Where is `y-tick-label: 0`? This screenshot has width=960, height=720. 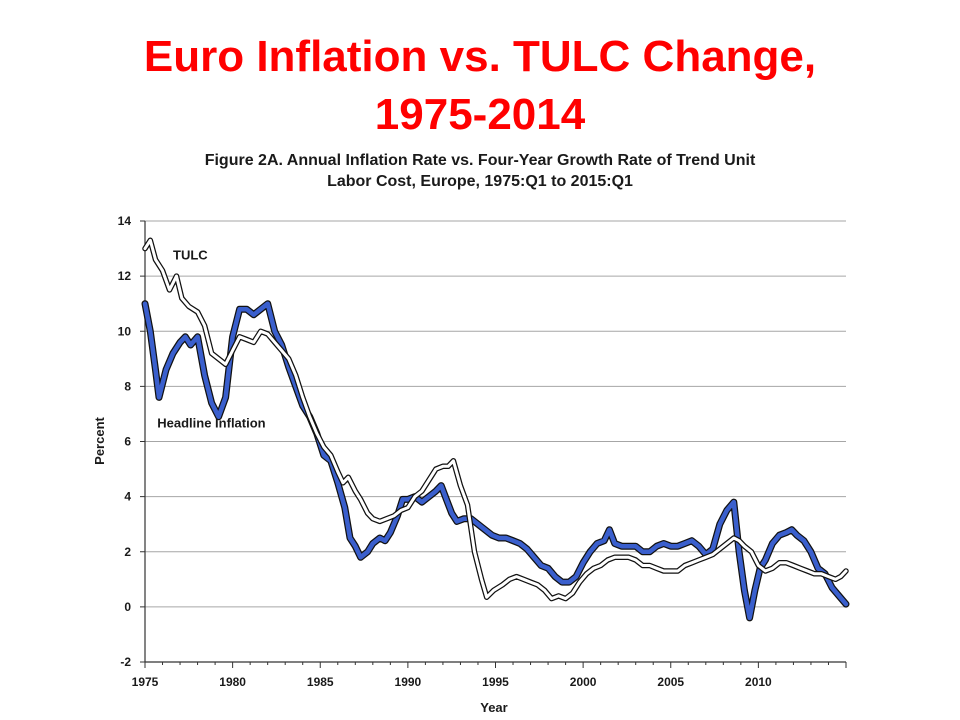 y-tick-label: 0 is located at coordinates (127, 607).